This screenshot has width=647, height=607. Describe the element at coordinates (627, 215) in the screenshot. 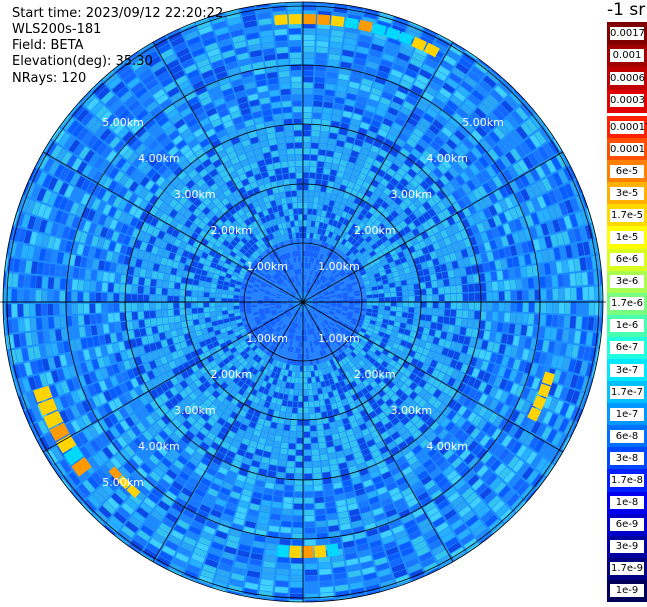

I see `colorbar-tick-label: 1.7e-5` at that location.